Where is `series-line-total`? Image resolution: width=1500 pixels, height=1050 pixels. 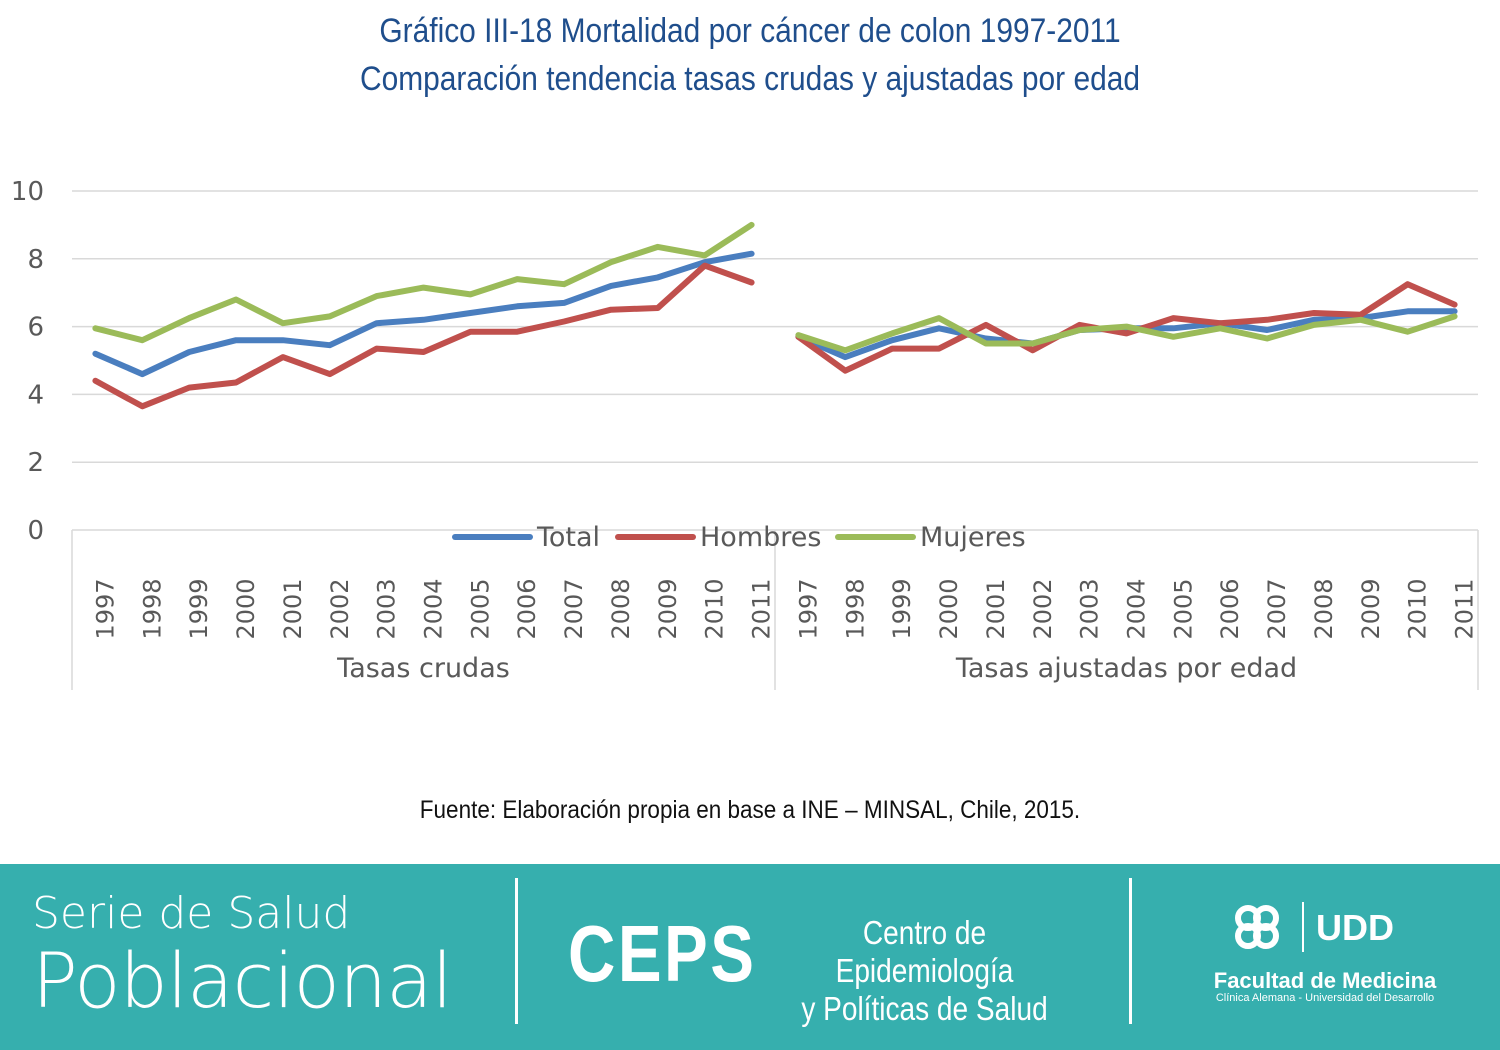
series-line-total is located at coordinates (423, 314).